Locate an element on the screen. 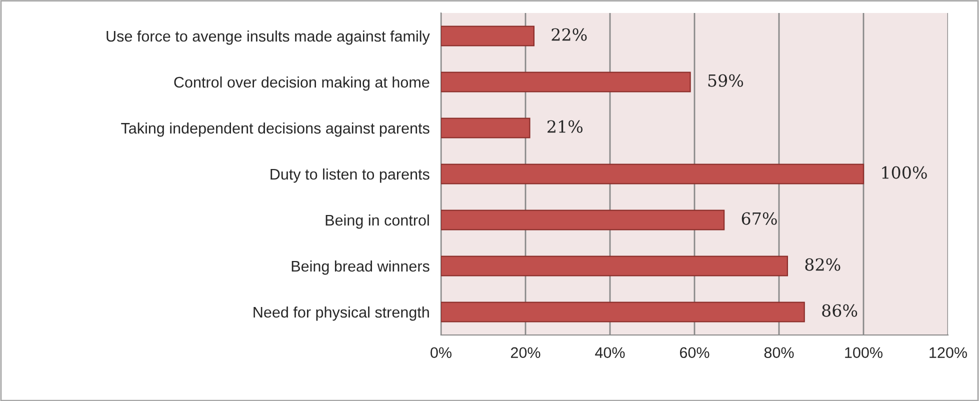 This screenshot has width=979, height=401. data-label: 100% is located at coordinates (904, 172).